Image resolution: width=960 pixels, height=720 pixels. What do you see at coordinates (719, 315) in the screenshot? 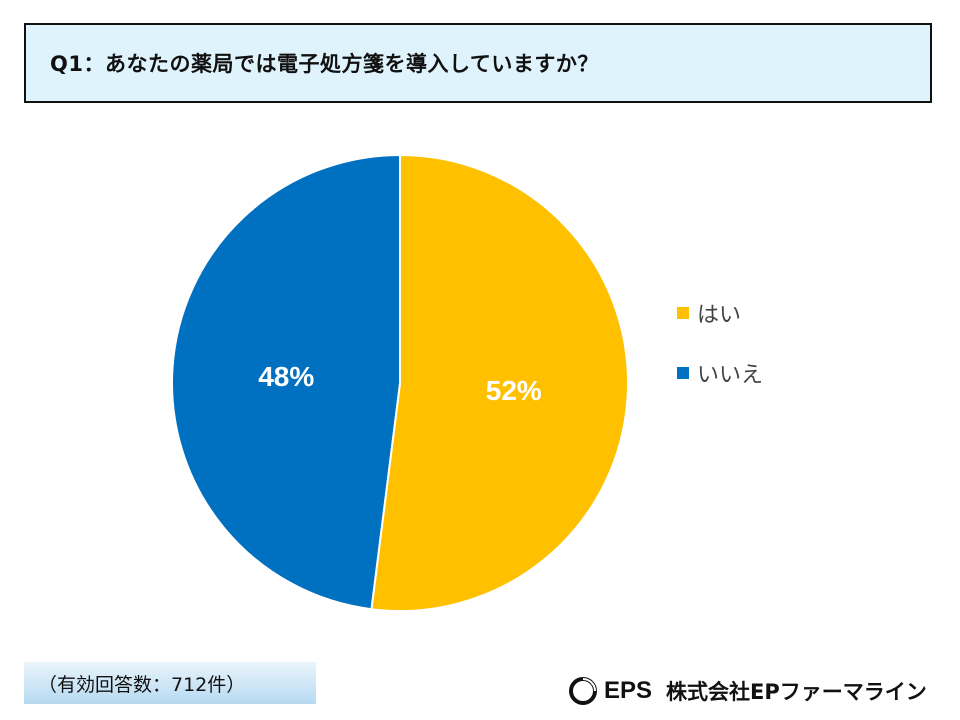
I see `legend-label-yes: はい` at bounding box center [719, 315].